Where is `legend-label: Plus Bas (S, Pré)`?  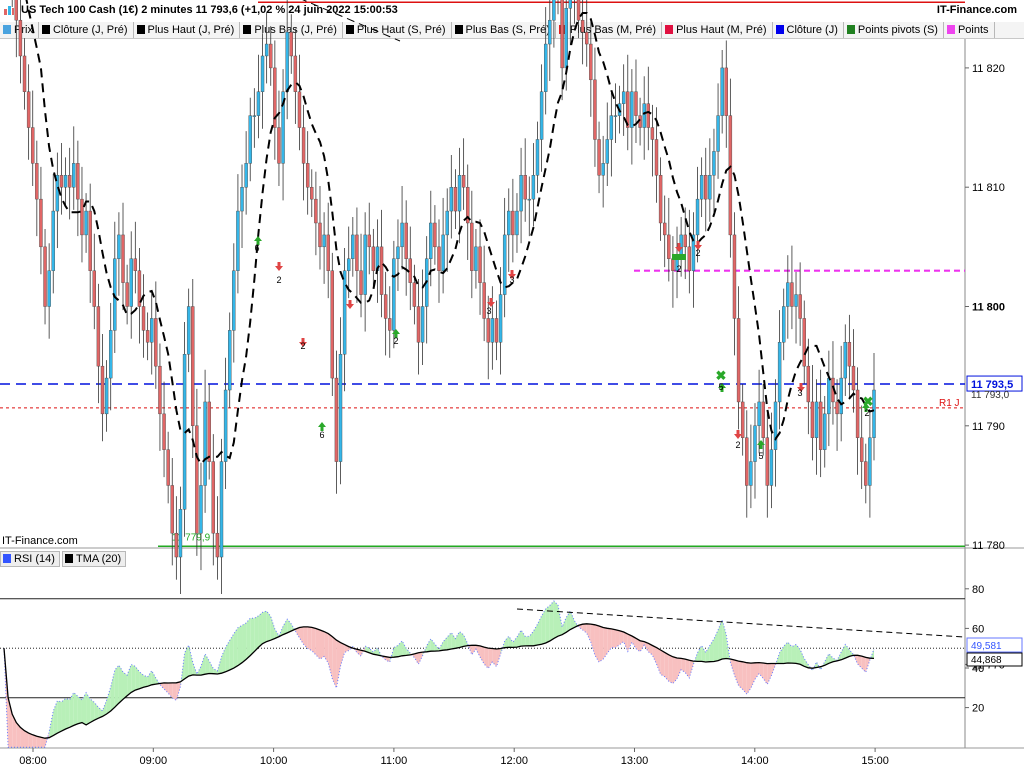
legend-label: Plus Bas (S, Pré) is located at coordinates (507, 30).